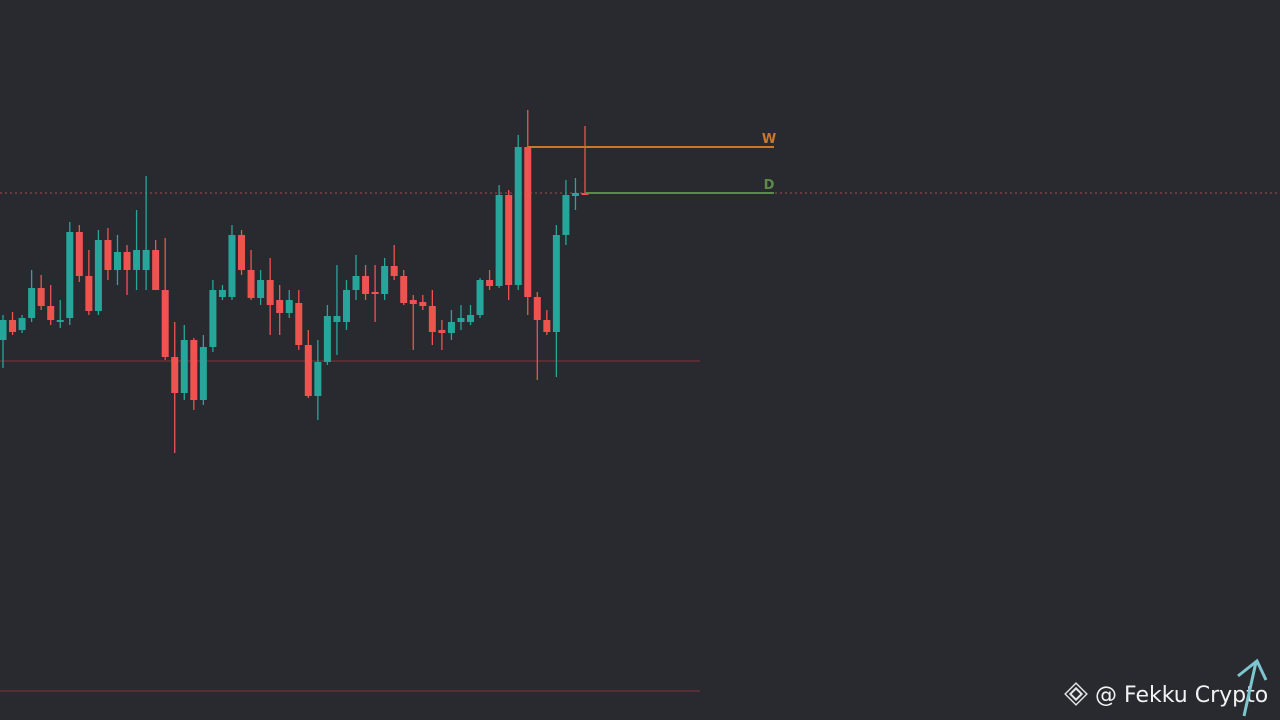  Describe the element at coordinates (1181, 695) in the screenshot. I see `watermark: @ Fekku Crypto` at that location.